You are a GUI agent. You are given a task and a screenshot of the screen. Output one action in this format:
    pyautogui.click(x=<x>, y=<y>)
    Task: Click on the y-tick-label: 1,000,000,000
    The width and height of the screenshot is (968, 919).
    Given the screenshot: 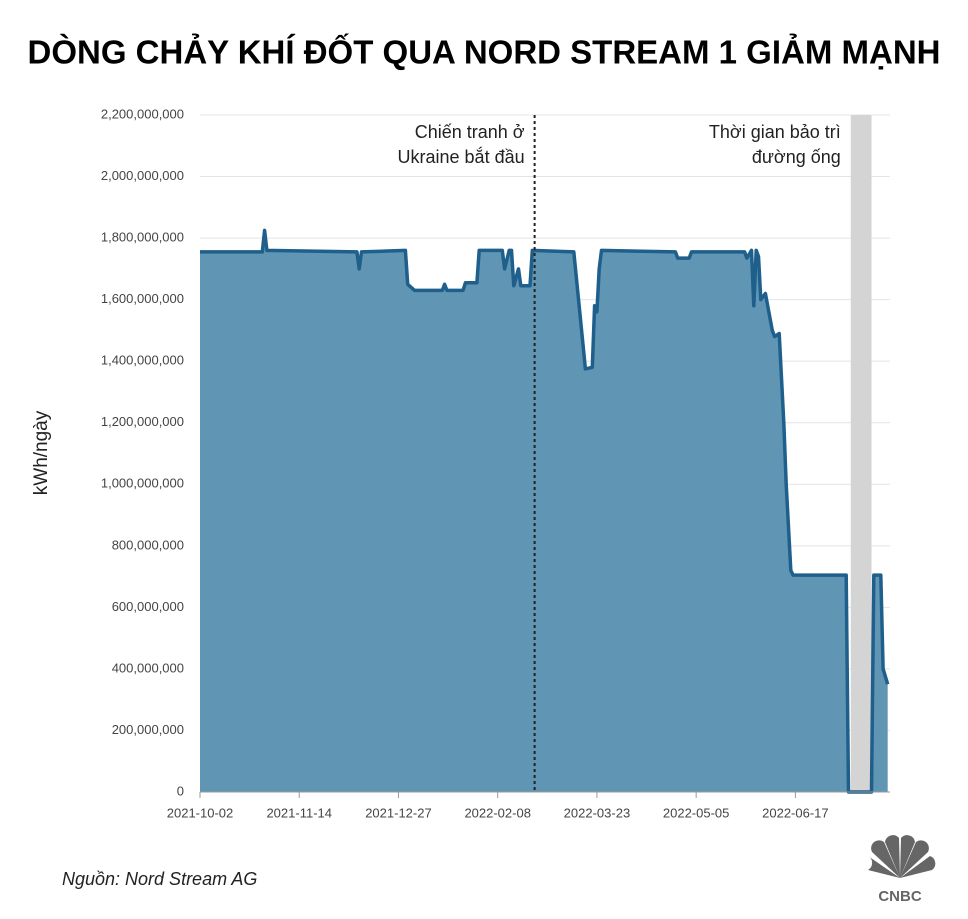 What is the action you would take?
    pyautogui.click(x=142, y=483)
    